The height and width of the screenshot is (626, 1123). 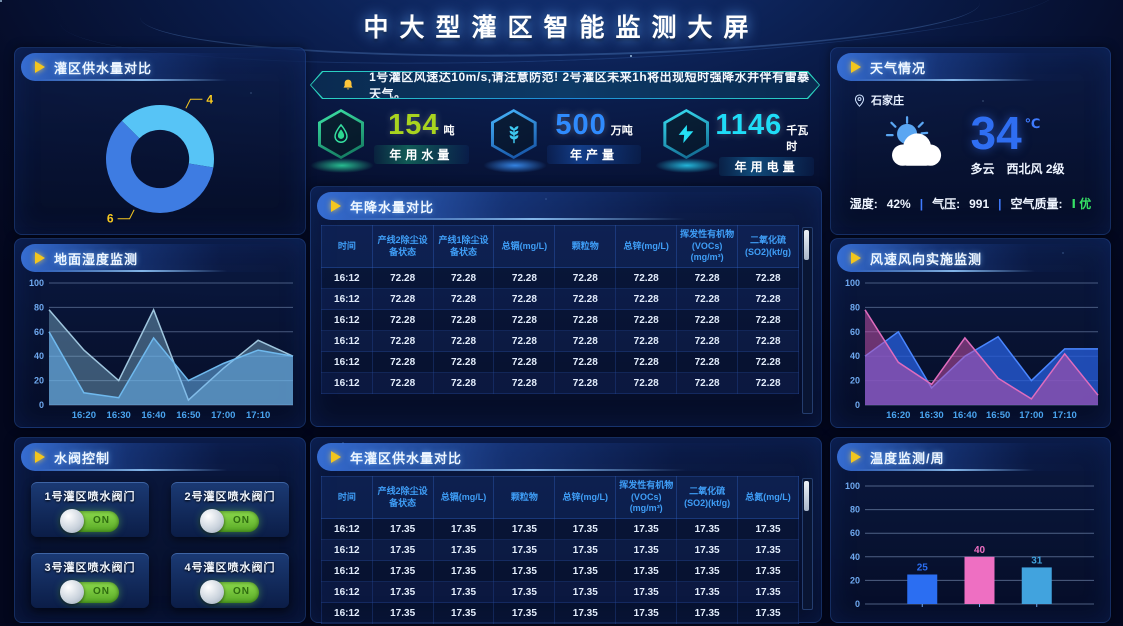 I want to click on lightning-icon, so click(x=686, y=134).